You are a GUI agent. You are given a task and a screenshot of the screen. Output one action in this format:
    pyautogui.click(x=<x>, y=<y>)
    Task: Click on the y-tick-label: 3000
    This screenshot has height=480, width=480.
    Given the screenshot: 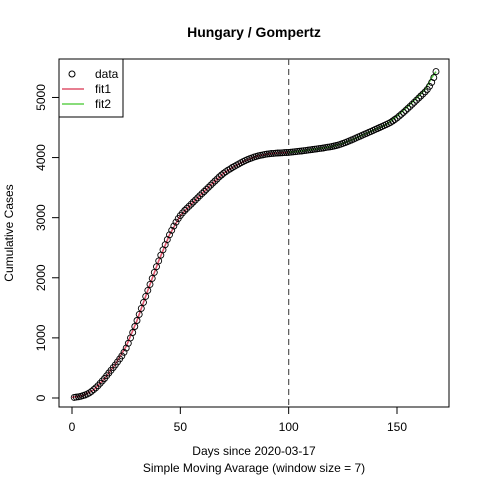 What is the action you would take?
    pyautogui.click(x=41, y=217)
    